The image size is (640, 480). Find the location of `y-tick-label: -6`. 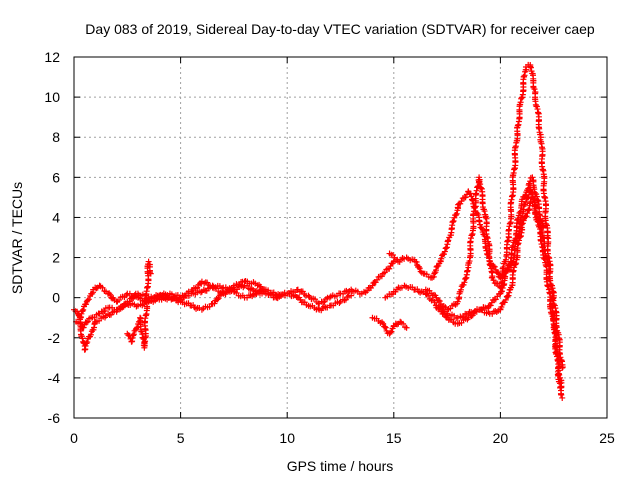

y-tick-label: -6 is located at coordinates (54, 418).